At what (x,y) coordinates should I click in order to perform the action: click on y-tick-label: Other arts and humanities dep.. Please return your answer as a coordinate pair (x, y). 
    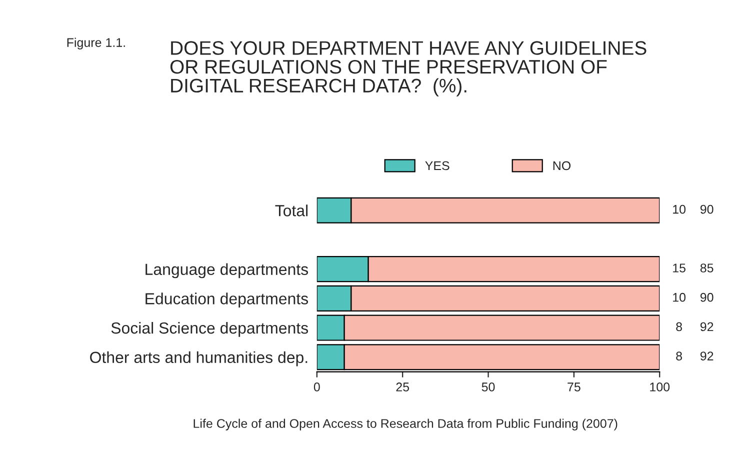
    Looking at the image, I should click on (199, 358).